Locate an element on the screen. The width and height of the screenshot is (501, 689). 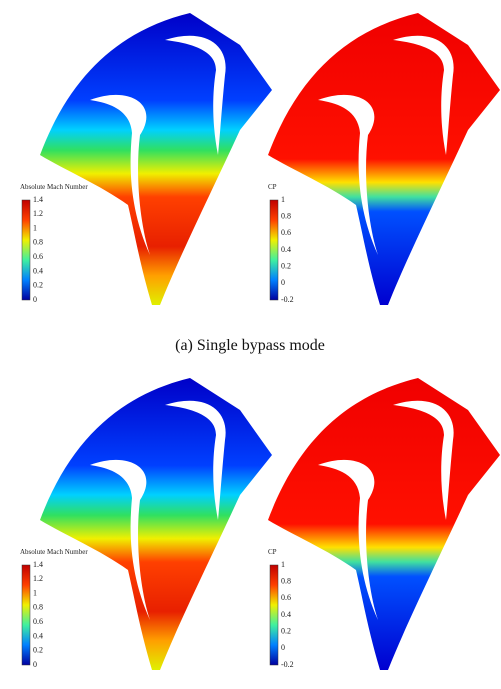
caption: (a) Single bypass mode is located at coordinates (250, 345).